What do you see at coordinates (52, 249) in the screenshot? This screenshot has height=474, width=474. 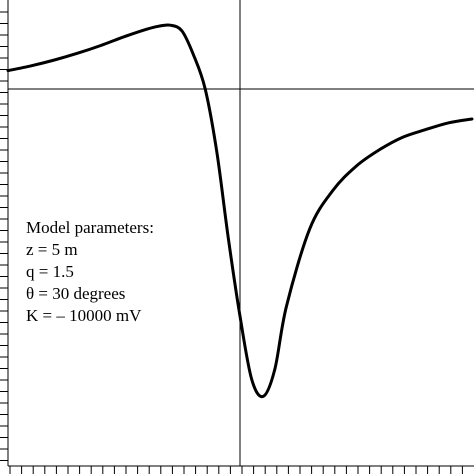 I see `annotation-line-z: z = 5 m` at bounding box center [52, 249].